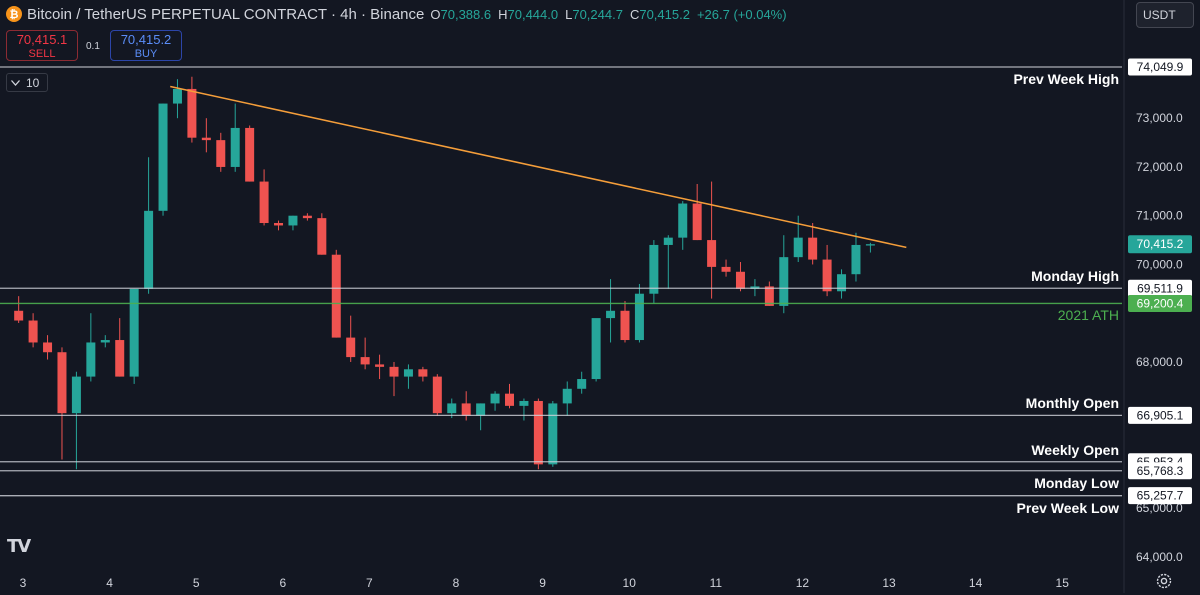  Describe the element at coordinates (1159, 557) in the screenshot. I see `y-tick-label: 64,000.0` at that location.